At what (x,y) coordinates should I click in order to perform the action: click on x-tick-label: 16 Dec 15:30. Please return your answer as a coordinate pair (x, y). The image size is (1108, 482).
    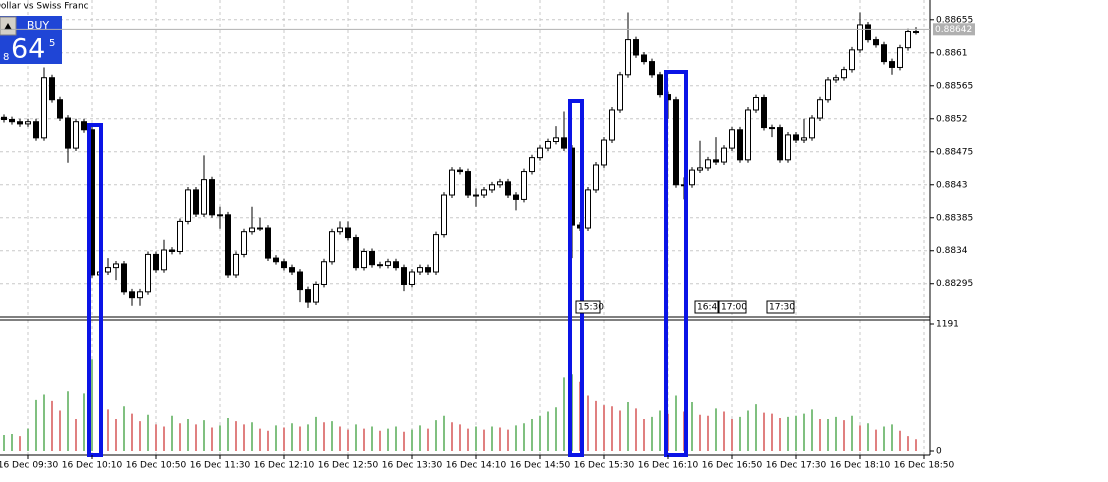
    Looking at the image, I should click on (604, 466).